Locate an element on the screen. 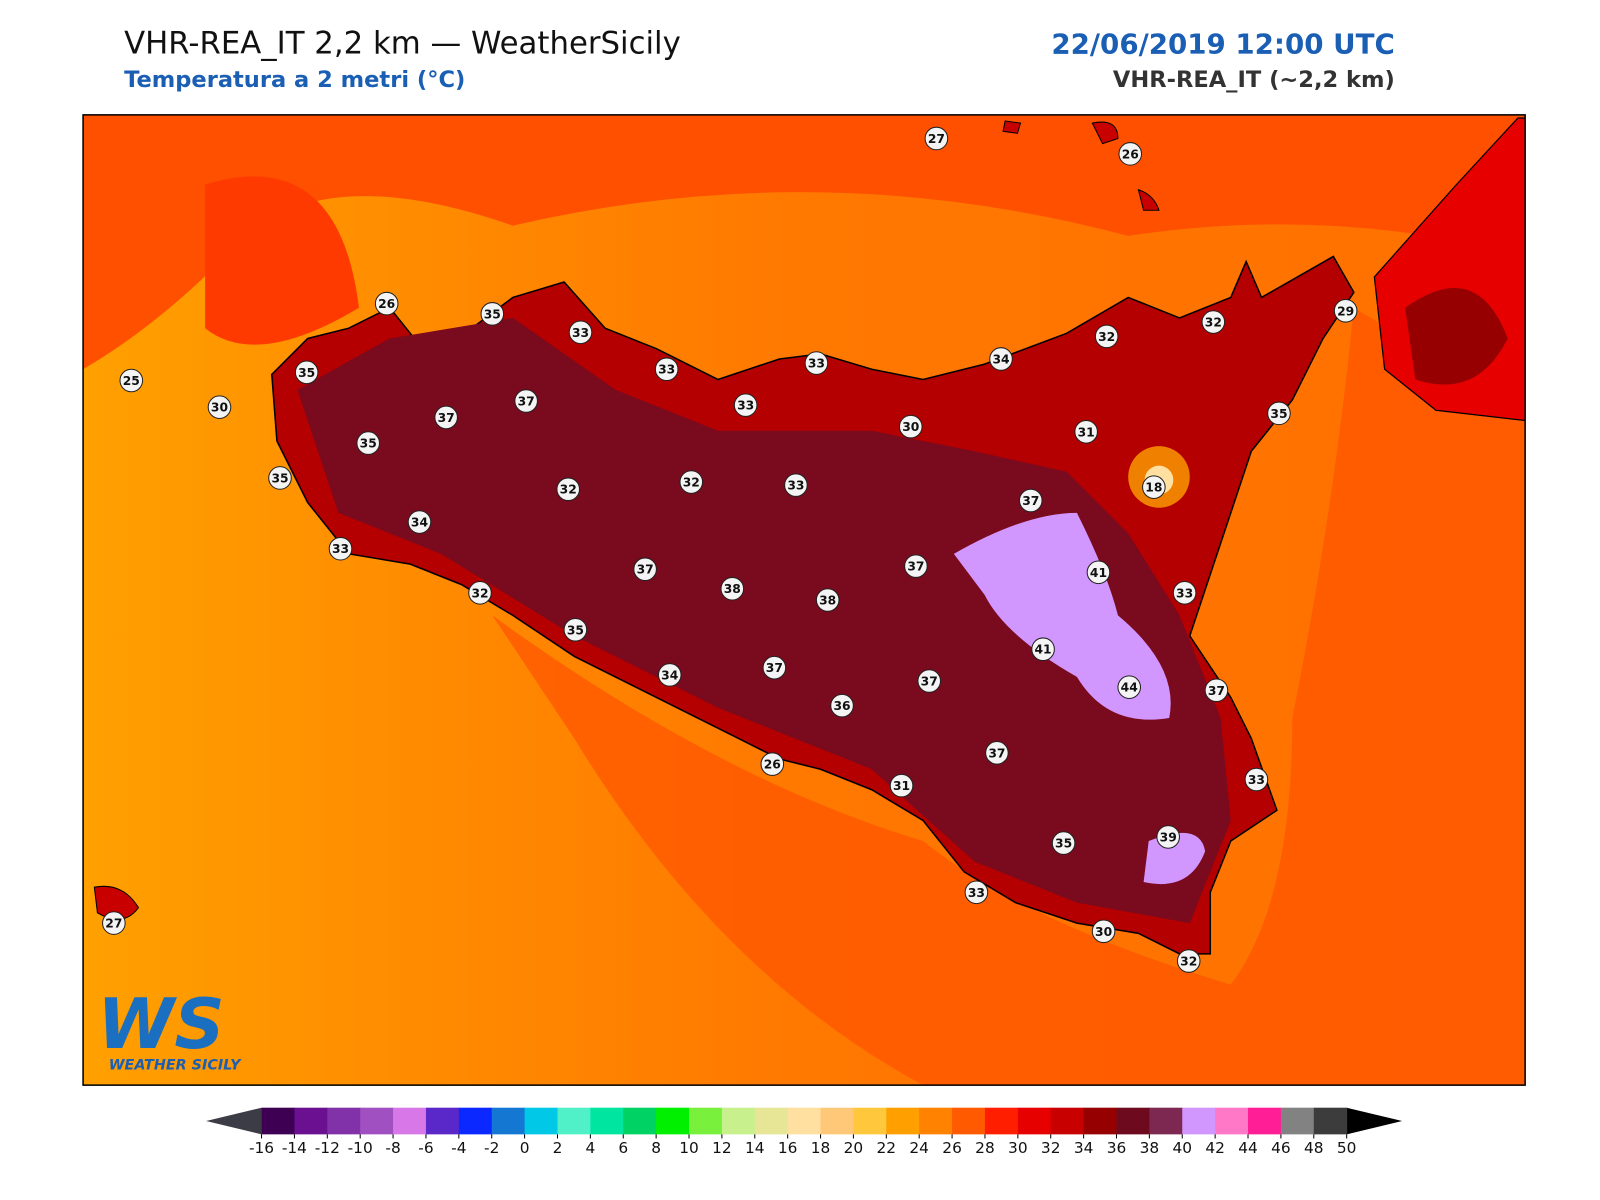 This screenshot has width=1600, height=1200. station: 41 is located at coordinates (1043, 649).